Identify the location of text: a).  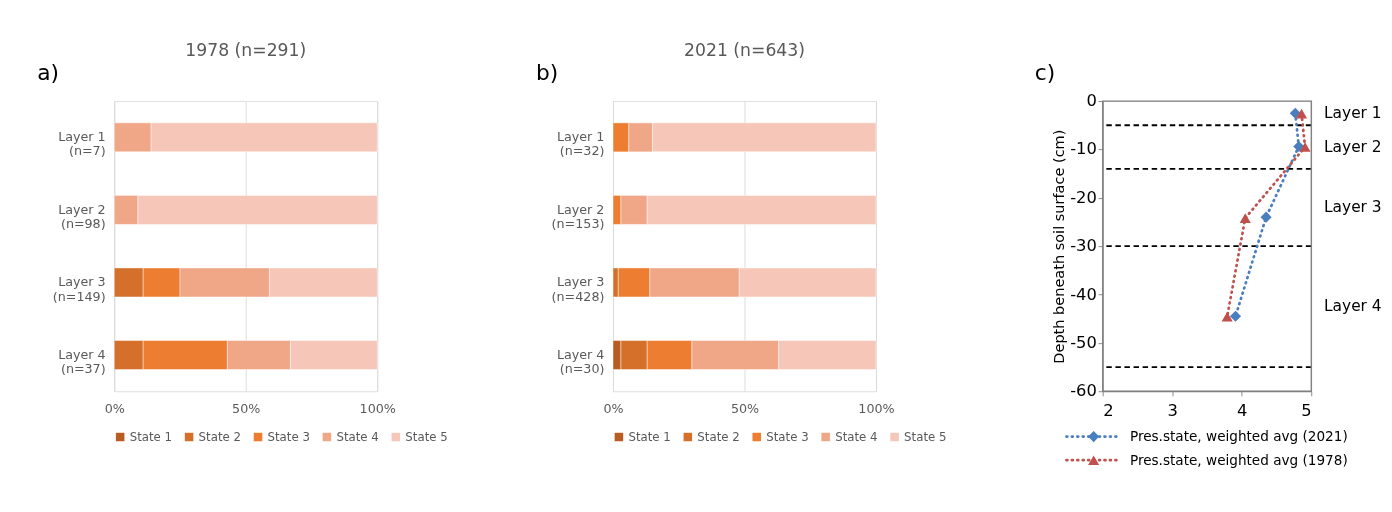
(48, 73).